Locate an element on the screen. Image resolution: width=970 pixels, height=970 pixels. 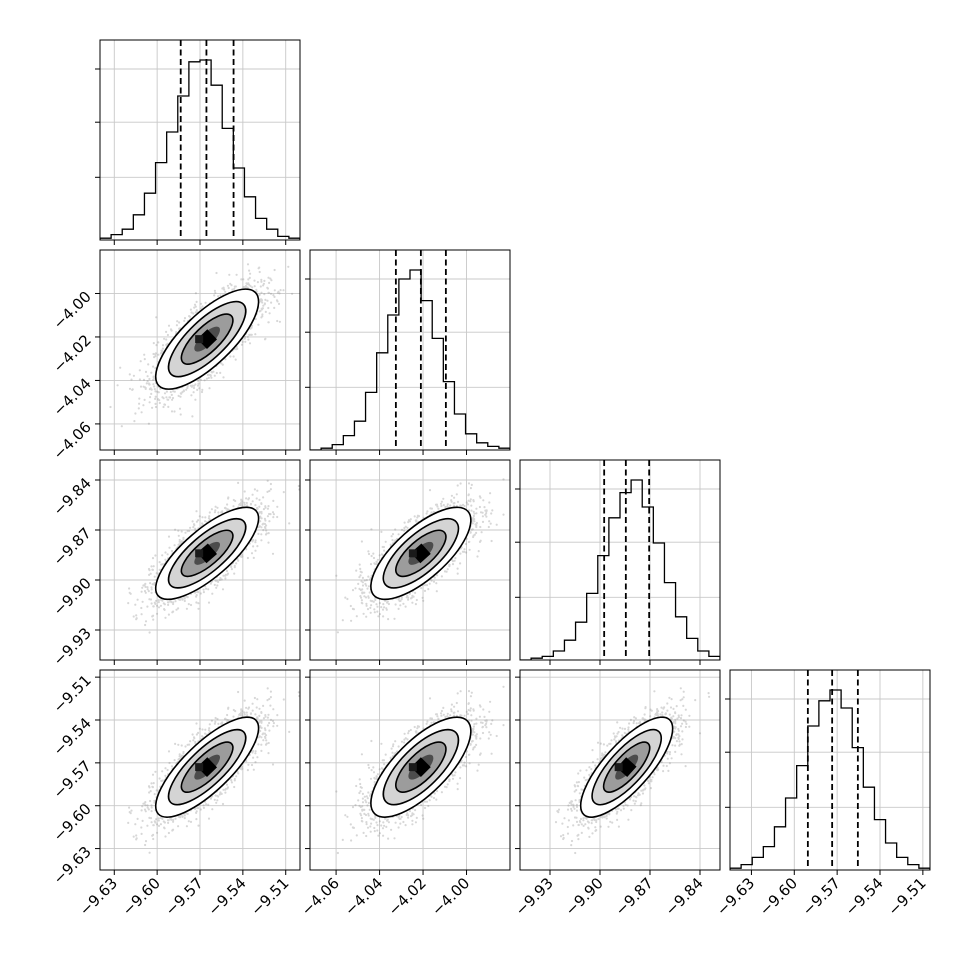
x-tick-label-1-1: −4.04 is located at coordinates (363, 896).